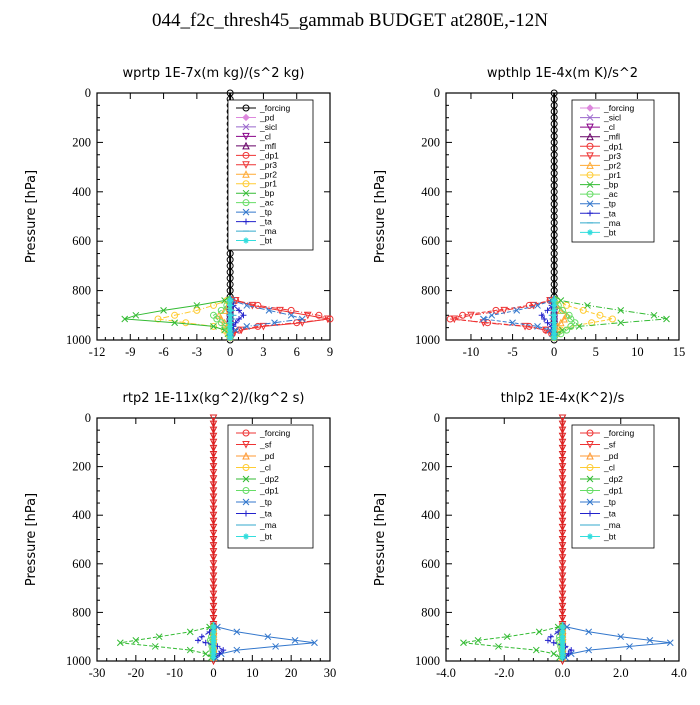 The height and width of the screenshot is (705, 700). I want to click on legend-entry: _mfl, so click(600, 137).